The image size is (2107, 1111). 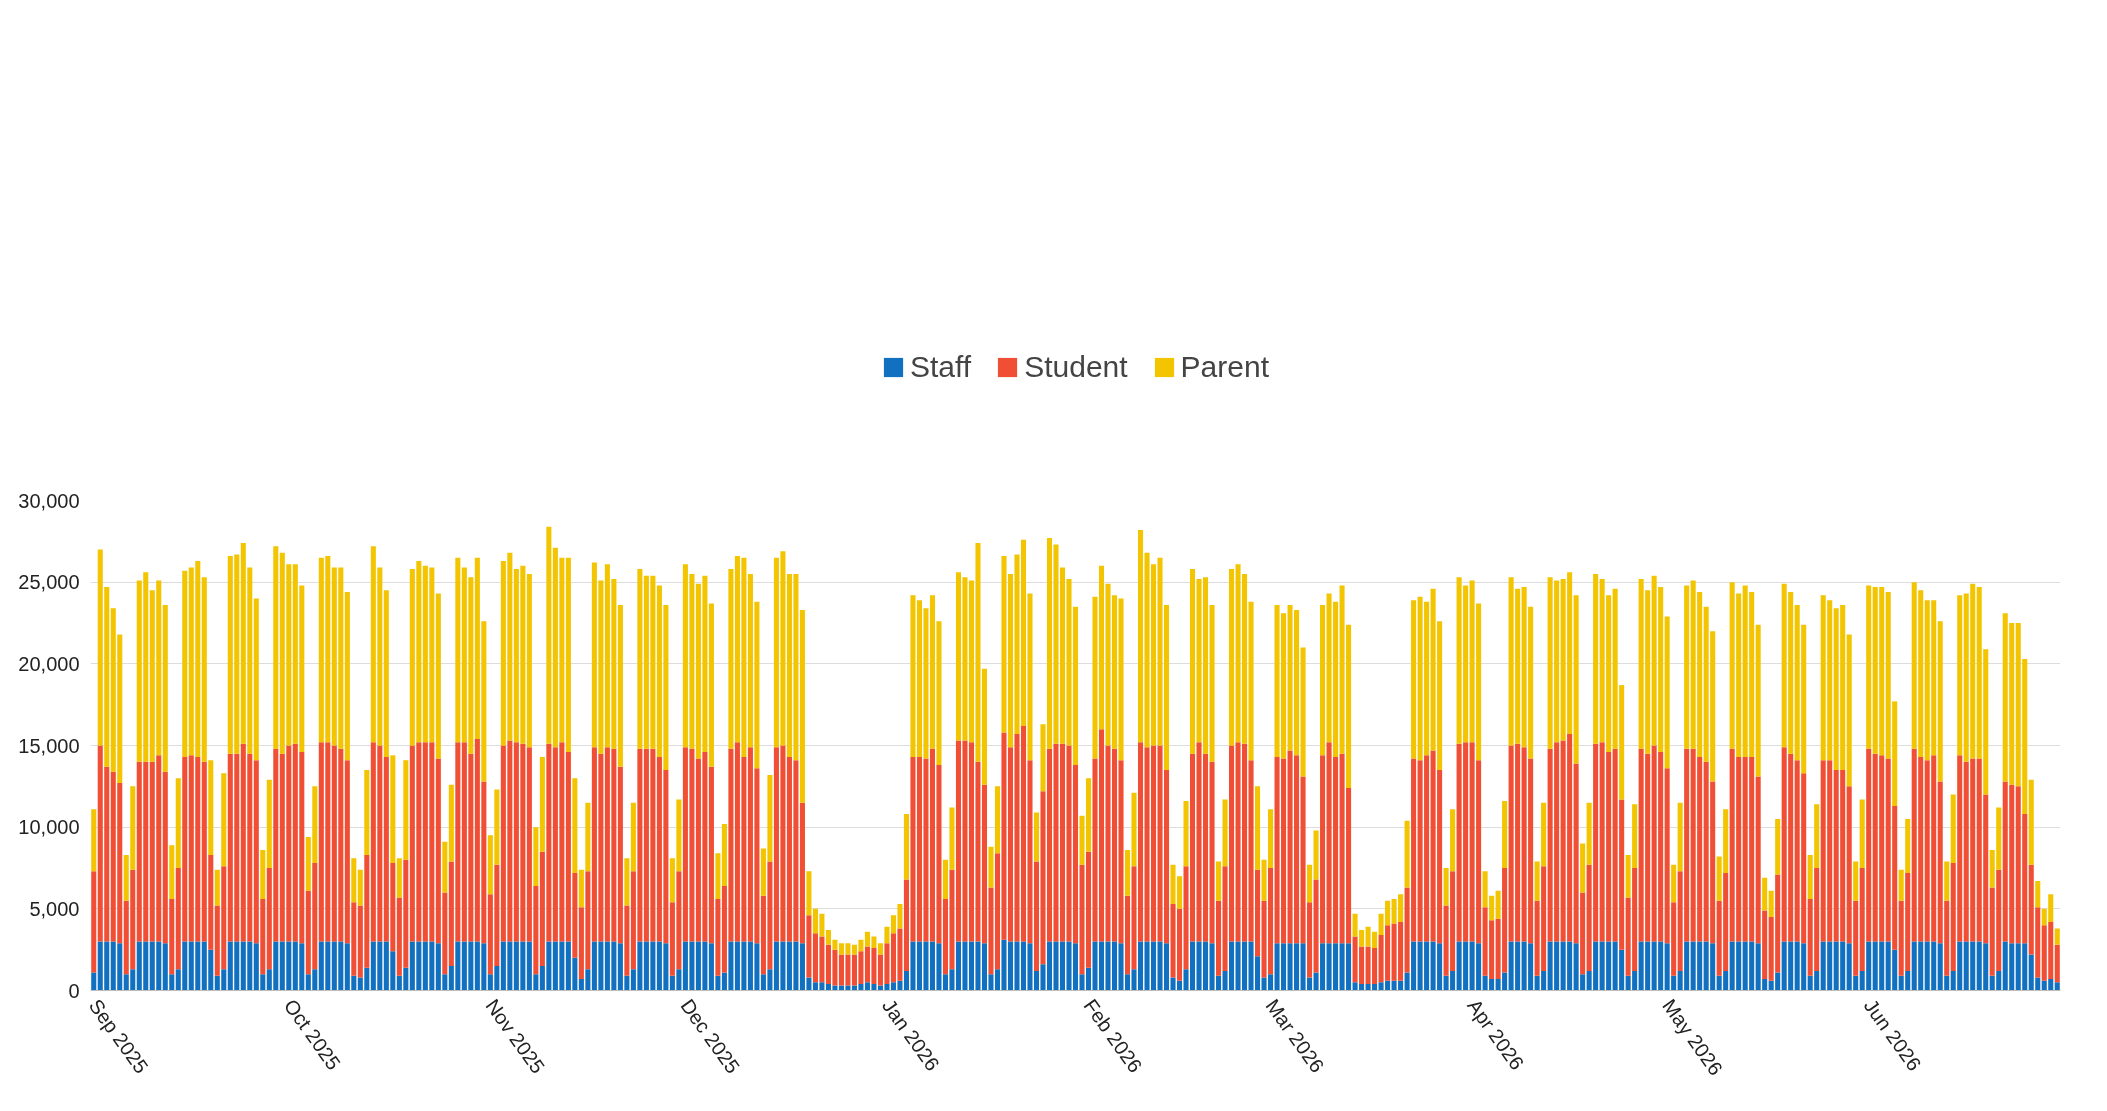 What do you see at coordinates (74, 990) in the screenshot?
I see `y-tick-label: 0` at bounding box center [74, 990].